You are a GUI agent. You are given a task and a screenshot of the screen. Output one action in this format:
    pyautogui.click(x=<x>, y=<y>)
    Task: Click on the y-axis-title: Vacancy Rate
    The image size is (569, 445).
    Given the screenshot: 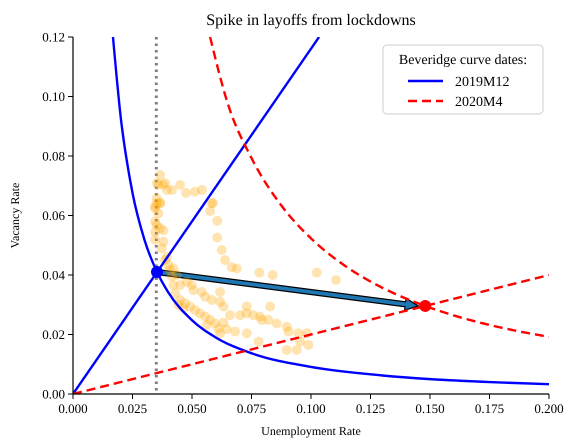 What is the action you would take?
    pyautogui.click(x=15, y=215)
    